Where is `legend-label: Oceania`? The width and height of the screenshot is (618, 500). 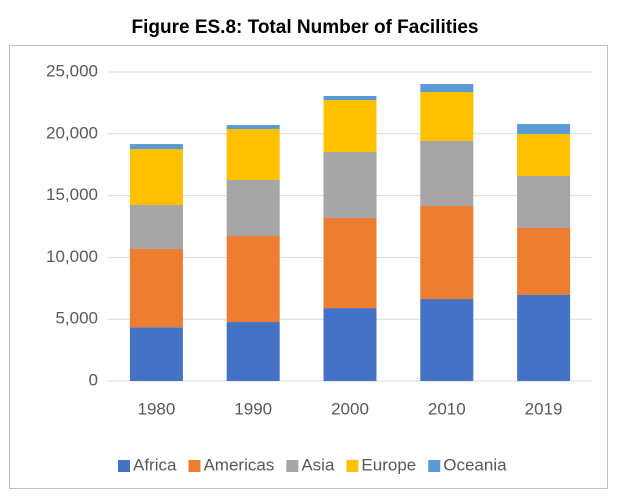 legend-label: Oceania is located at coordinates (475, 464).